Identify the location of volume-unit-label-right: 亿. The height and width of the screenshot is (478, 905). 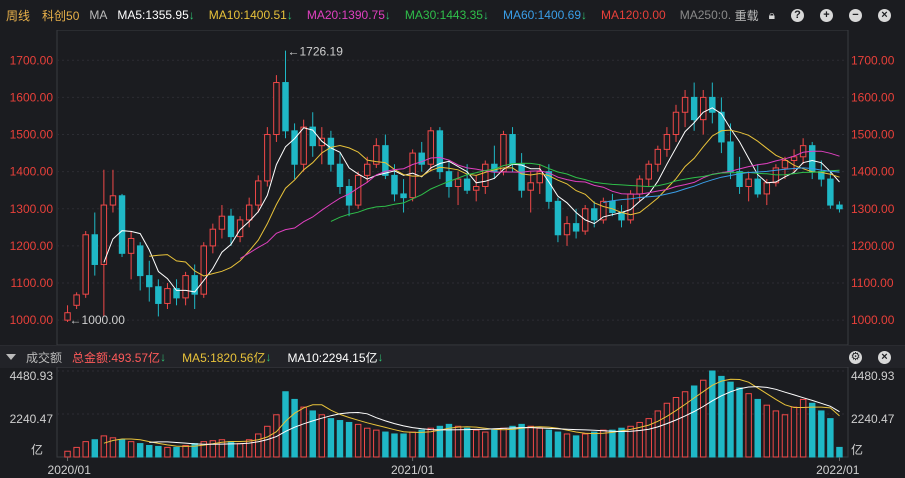
(857, 449).